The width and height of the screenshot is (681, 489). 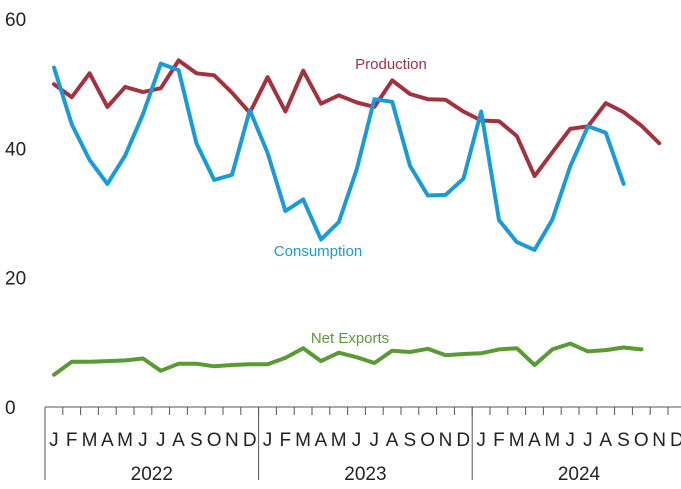 What do you see at coordinates (15, 279) in the screenshot?
I see `y-tick-label: 20` at bounding box center [15, 279].